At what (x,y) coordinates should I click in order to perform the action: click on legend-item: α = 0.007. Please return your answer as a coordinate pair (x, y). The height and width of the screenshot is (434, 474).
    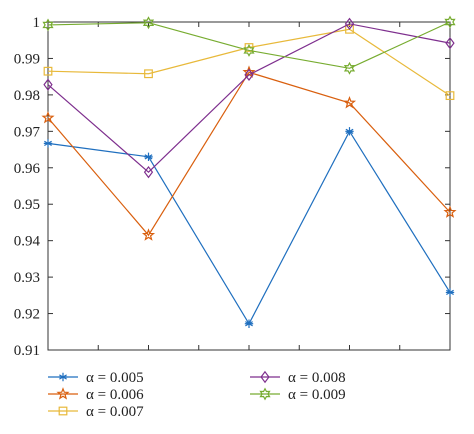
    Looking at the image, I should click on (96, 412).